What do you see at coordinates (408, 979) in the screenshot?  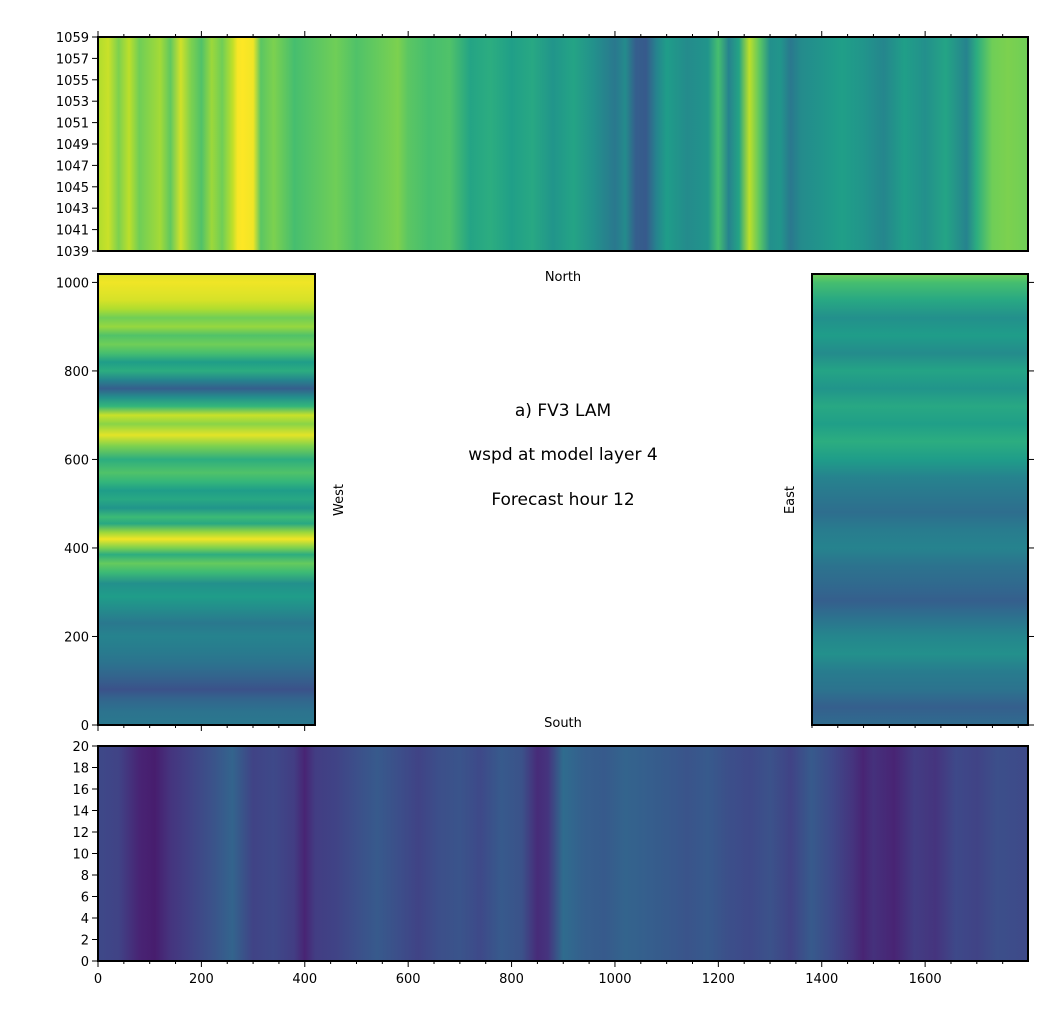 I see `south-xtick-label: 600` at bounding box center [408, 979].